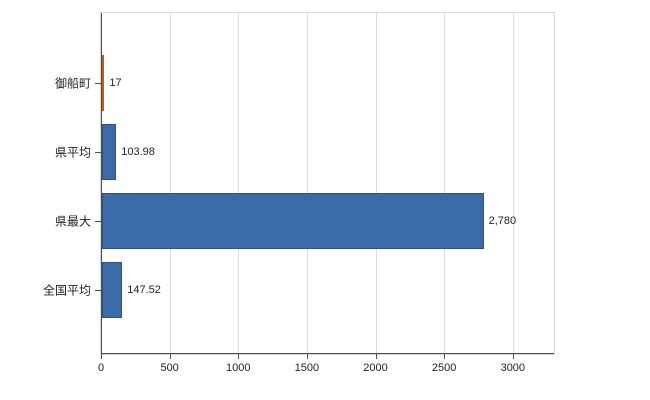 The height and width of the screenshot is (400, 650). Describe the element at coordinates (72, 221) in the screenshot. I see `category-label: 県最大` at that location.